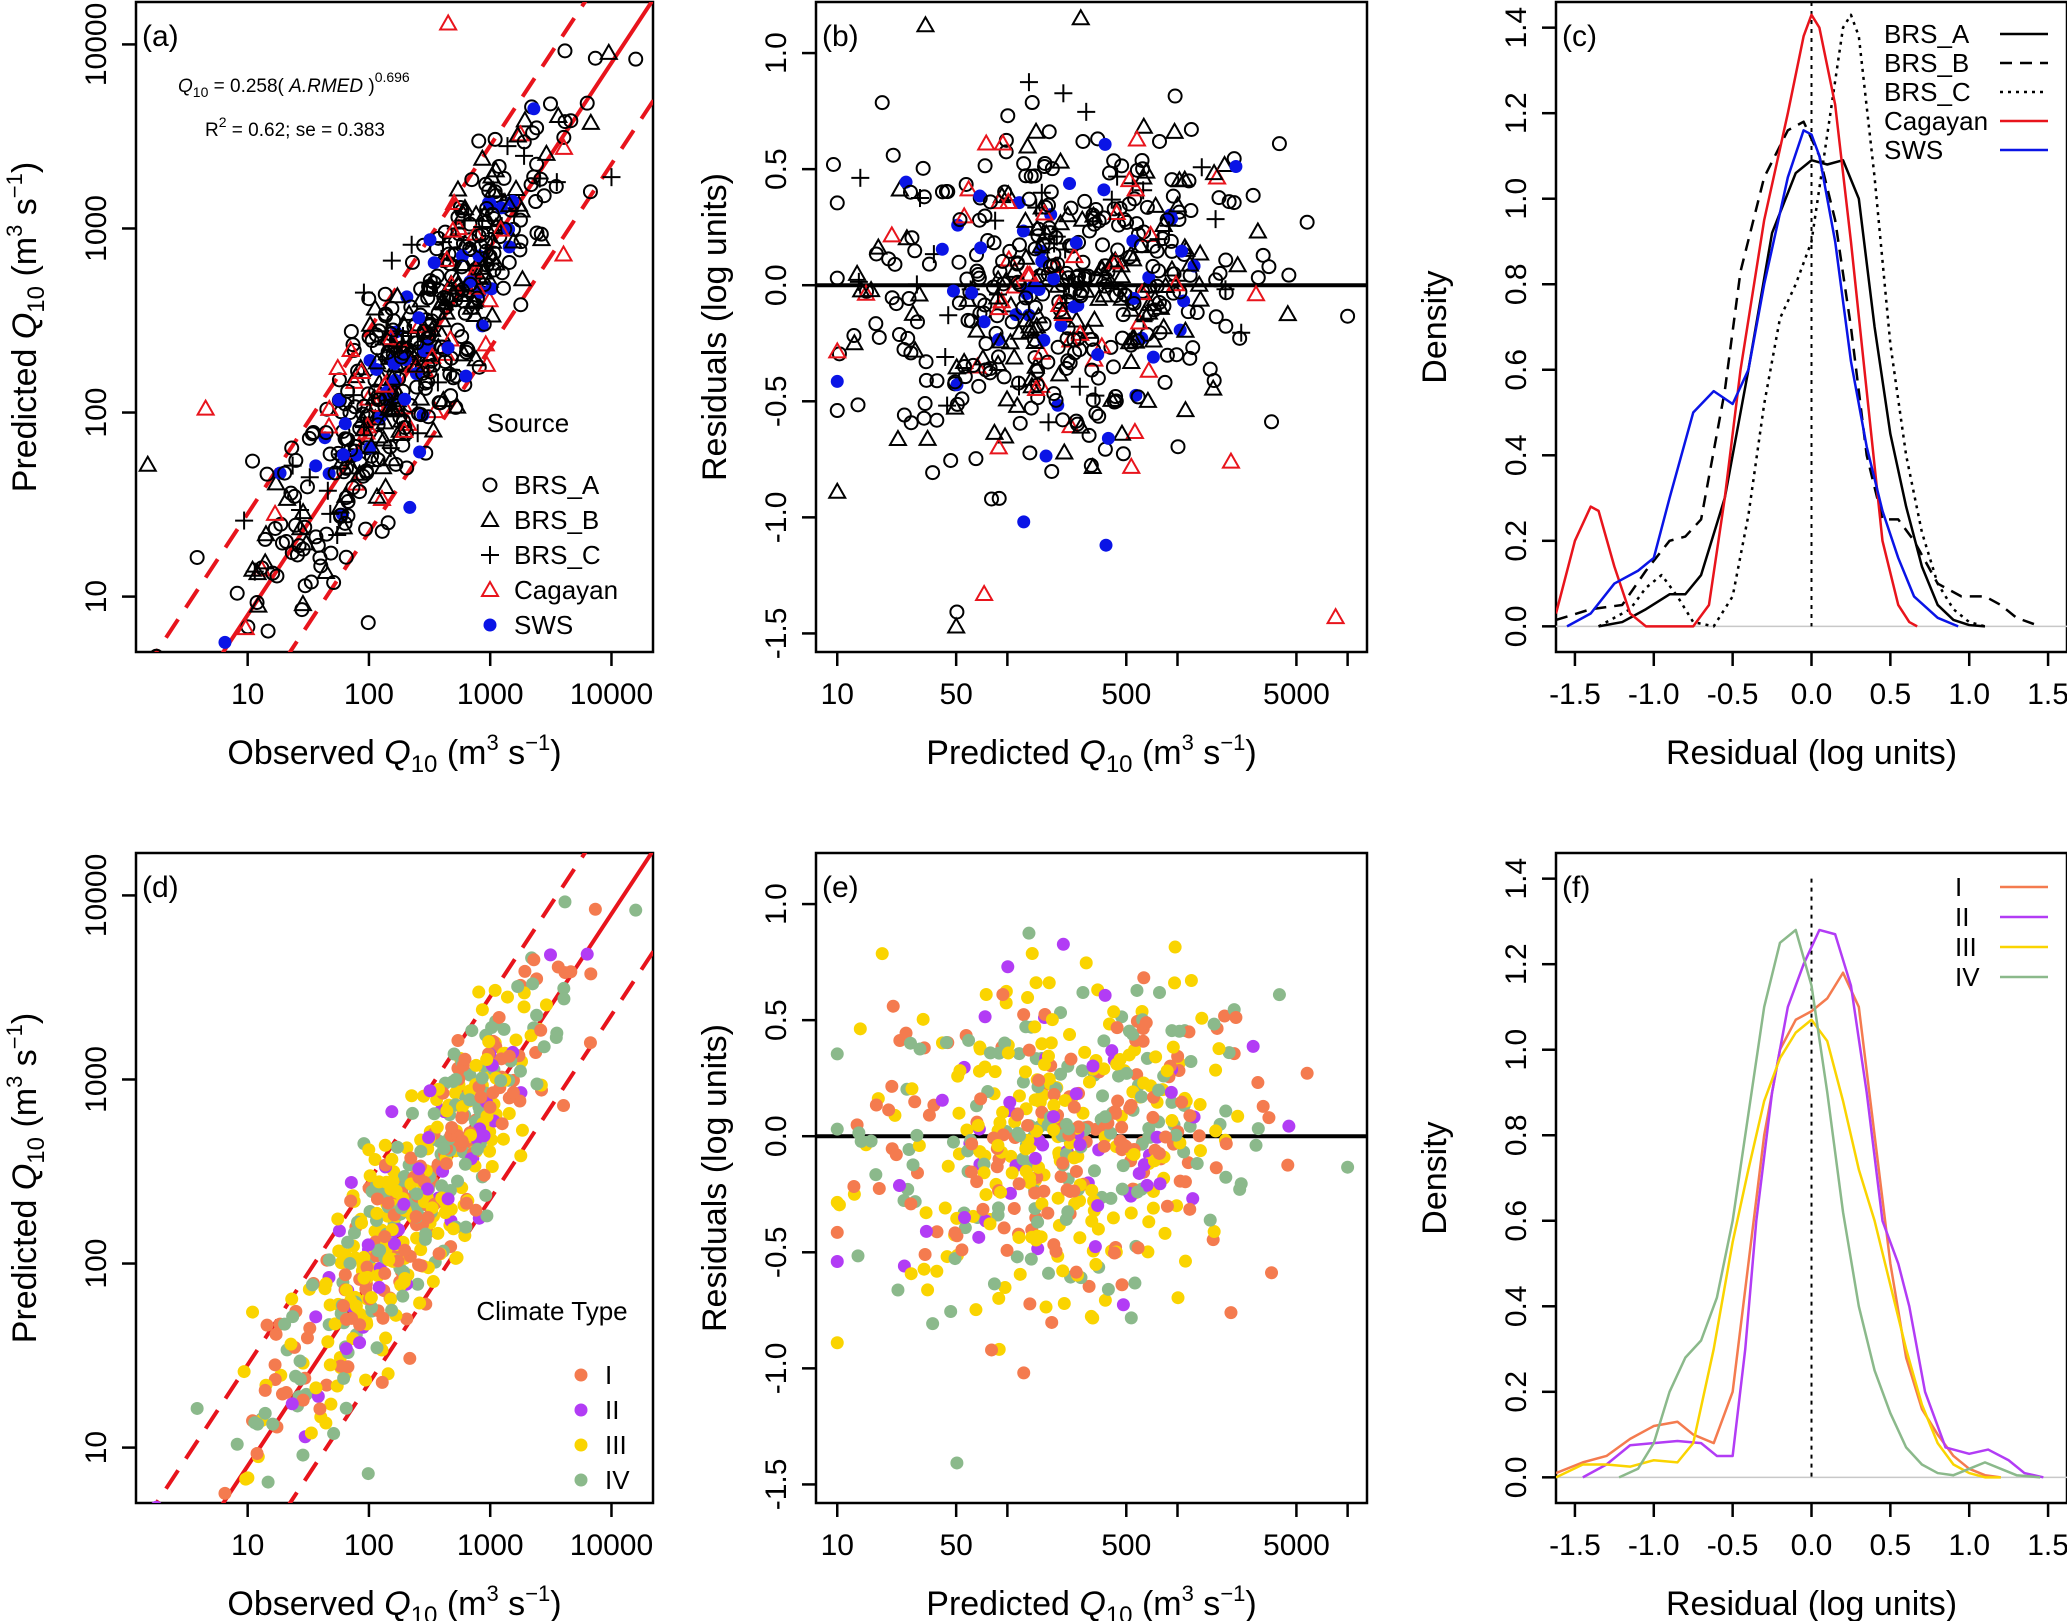 This screenshot has height=1621, width=2067. I want to click on x-axis-title-sup: 3, so click(492, 1593).